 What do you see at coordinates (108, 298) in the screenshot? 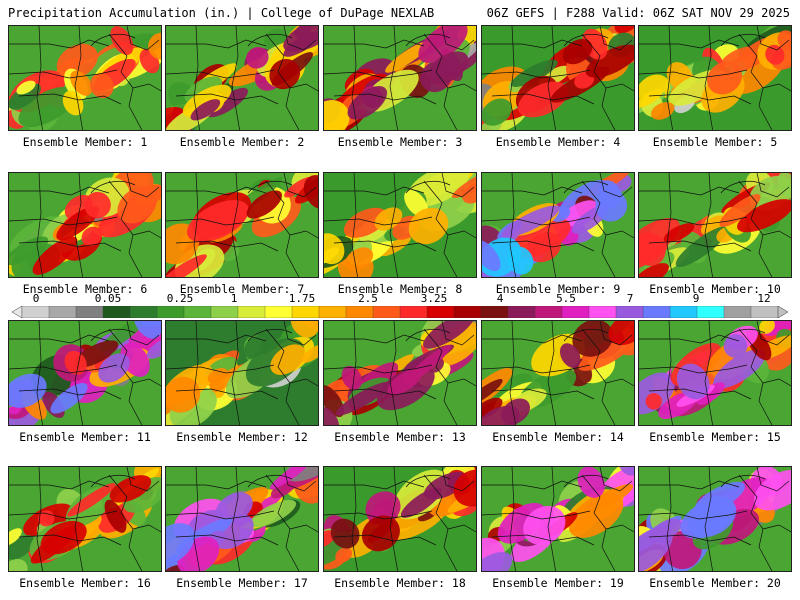
I see `colorbar-tick-label: 0.05` at bounding box center [108, 298].